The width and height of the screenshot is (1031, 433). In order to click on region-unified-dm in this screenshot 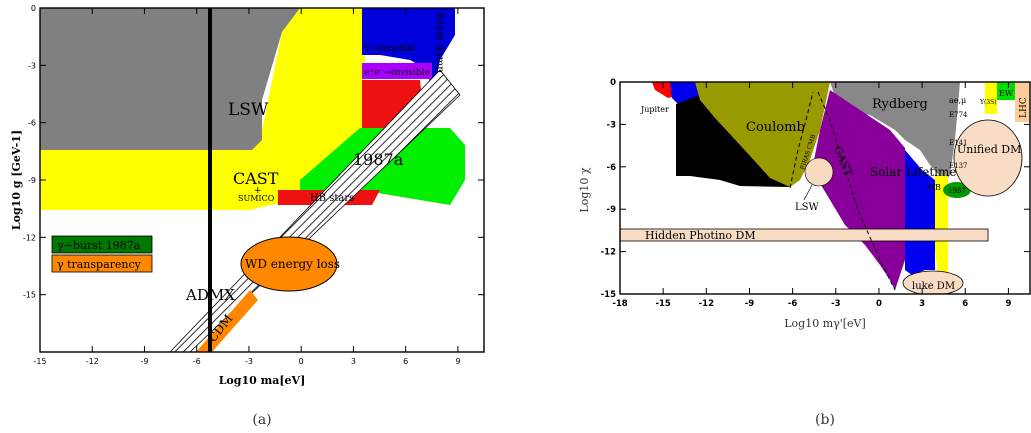, I will do `click(988, 158)`.